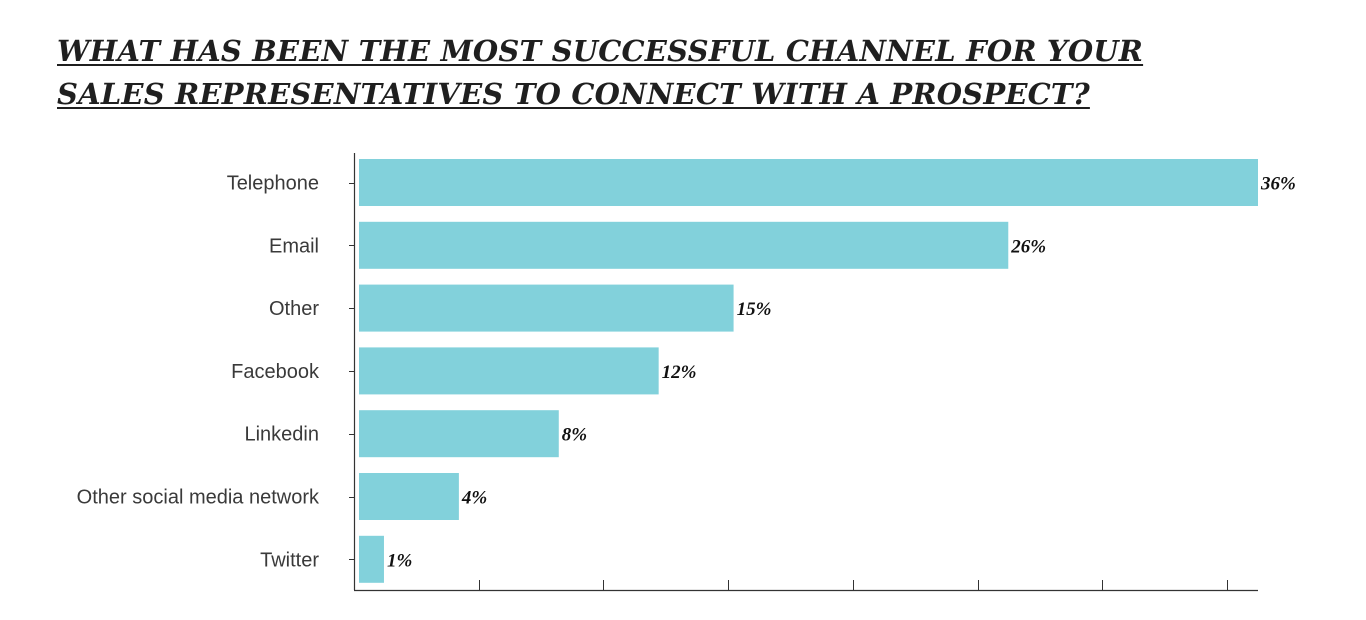 The height and width of the screenshot is (620, 1366). What do you see at coordinates (459, 434) in the screenshot?
I see `bar-linkedin` at bounding box center [459, 434].